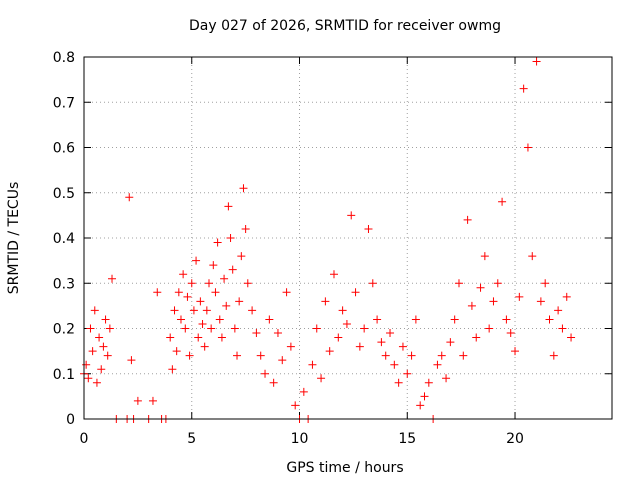 The image size is (640, 480). I want to click on x-tick-label: 15, so click(407, 439).